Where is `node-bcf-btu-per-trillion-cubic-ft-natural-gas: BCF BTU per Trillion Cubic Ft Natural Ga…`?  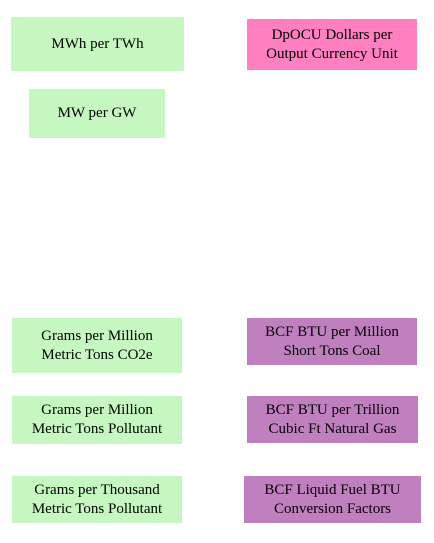
node-bcf-btu-per-trillion-cubic-ft-natural-gas: BCF BTU per Trillion Cubic Ft Natural Ga… is located at coordinates (332, 419).